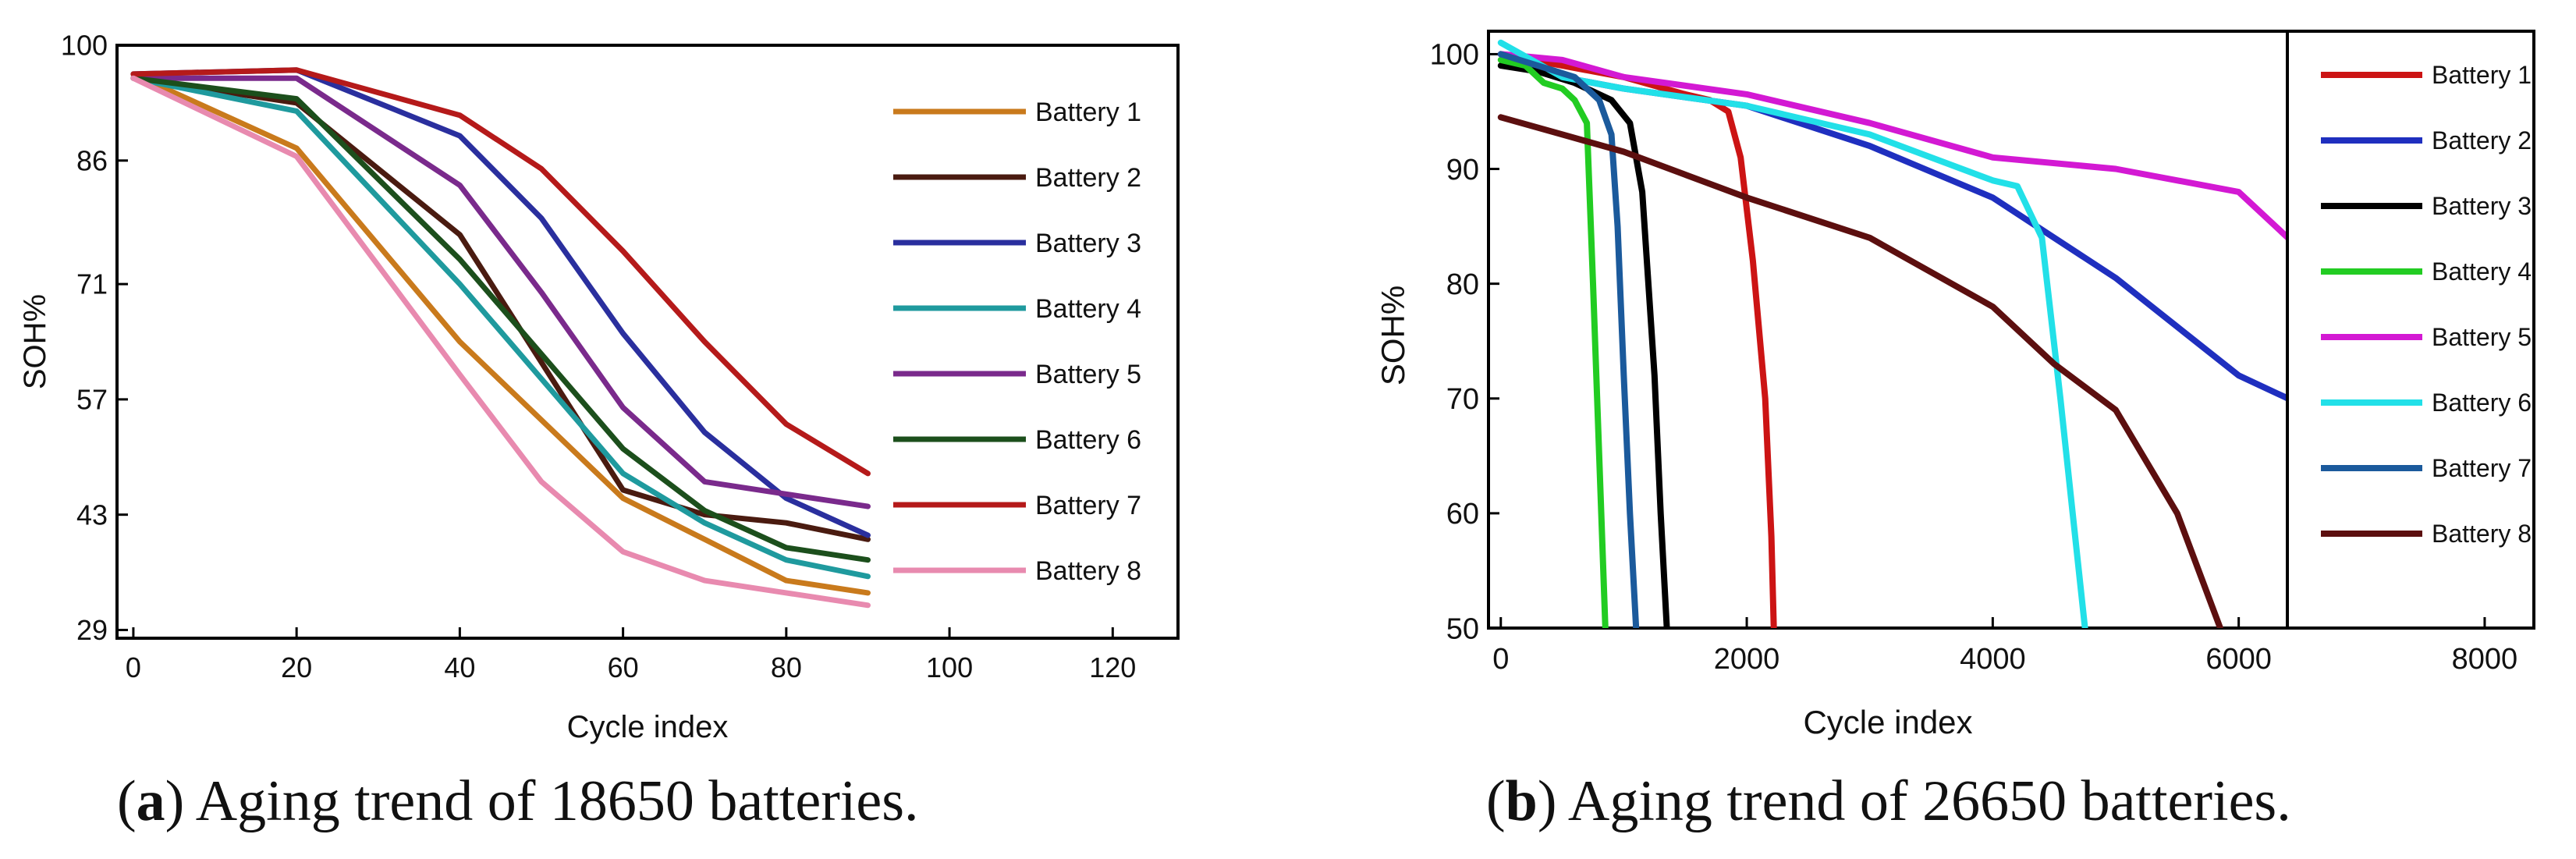 The height and width of the screenshot is (859, 2576). Describe the element at coordinates (296, 667) in the screenshot. I see `x-tick-label: 20` at that location.